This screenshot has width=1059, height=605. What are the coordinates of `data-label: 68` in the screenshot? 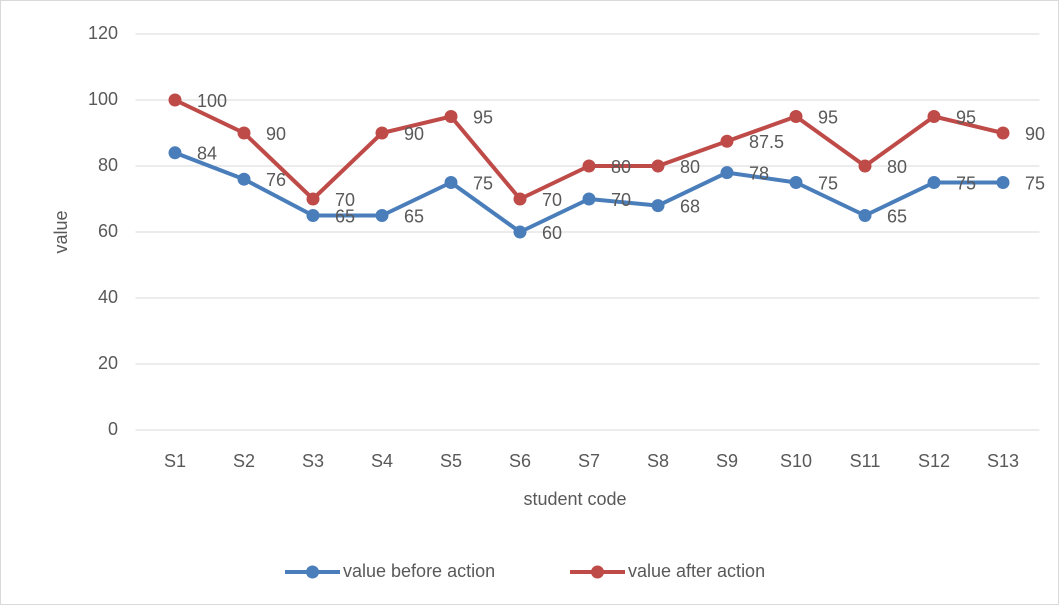 It's located at (690, 206).